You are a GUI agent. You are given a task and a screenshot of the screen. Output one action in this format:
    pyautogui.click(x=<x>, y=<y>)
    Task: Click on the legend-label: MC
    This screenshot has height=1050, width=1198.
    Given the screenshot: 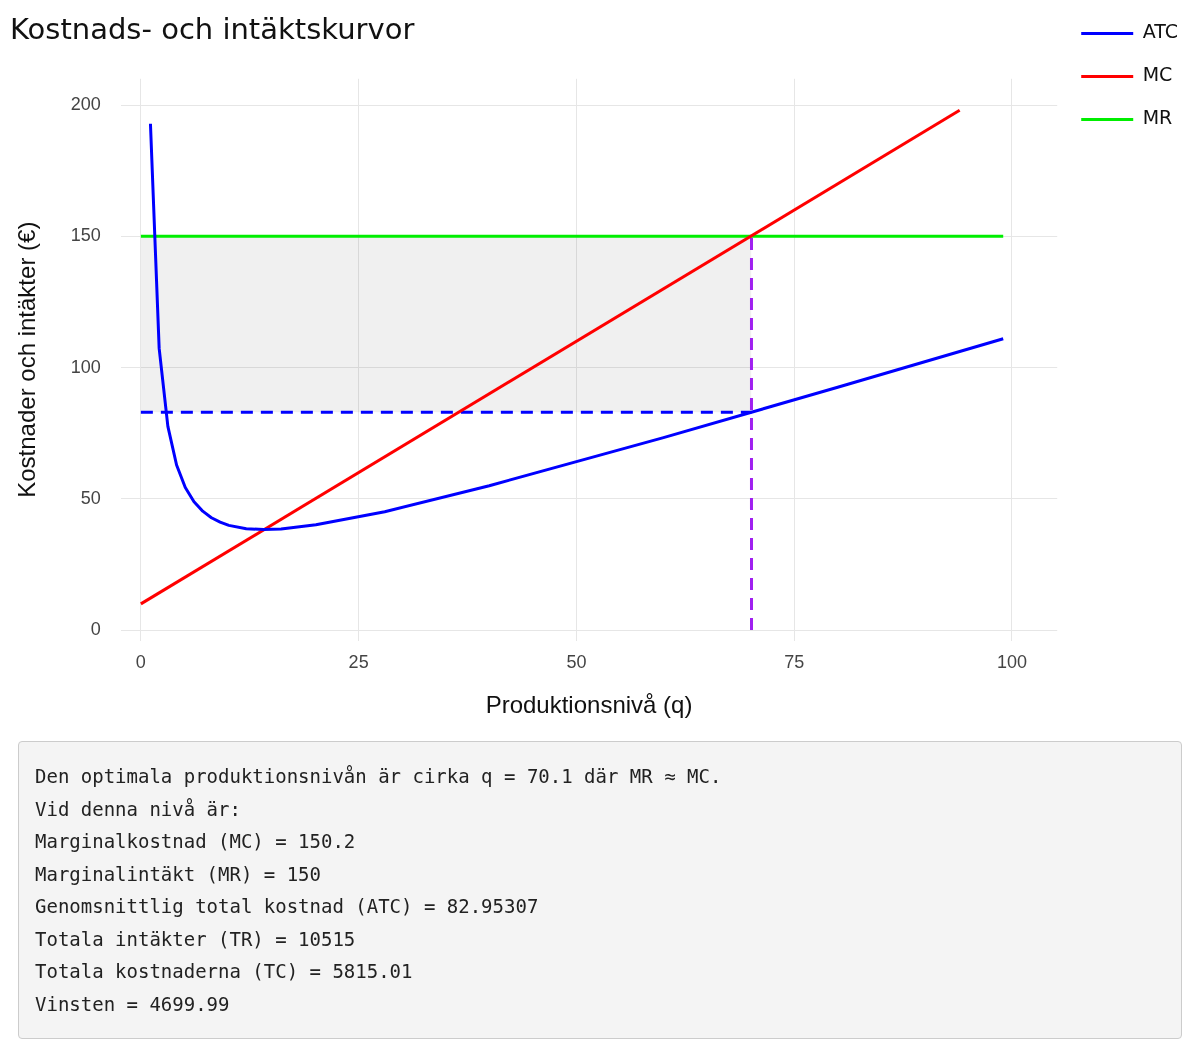 What is the action you would take?
    pyautogui.click(x=1157, y=74)
    